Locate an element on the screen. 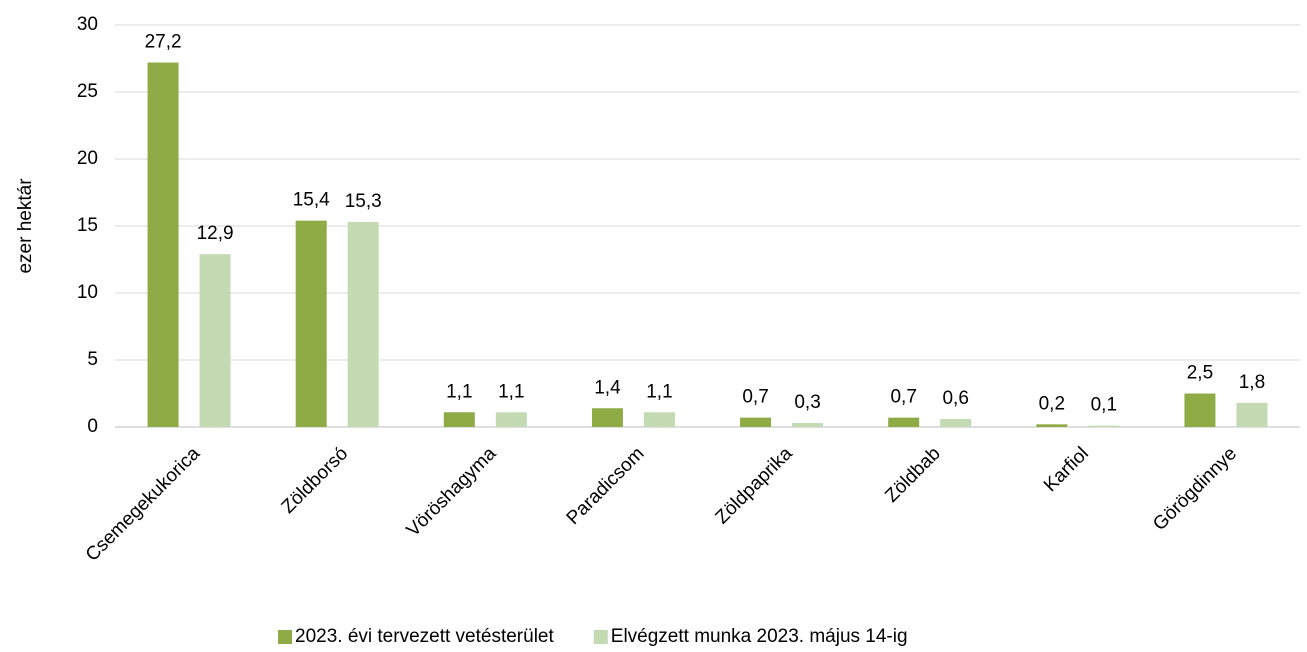  data-label: 0,6 is located at coordinates (955, 398).